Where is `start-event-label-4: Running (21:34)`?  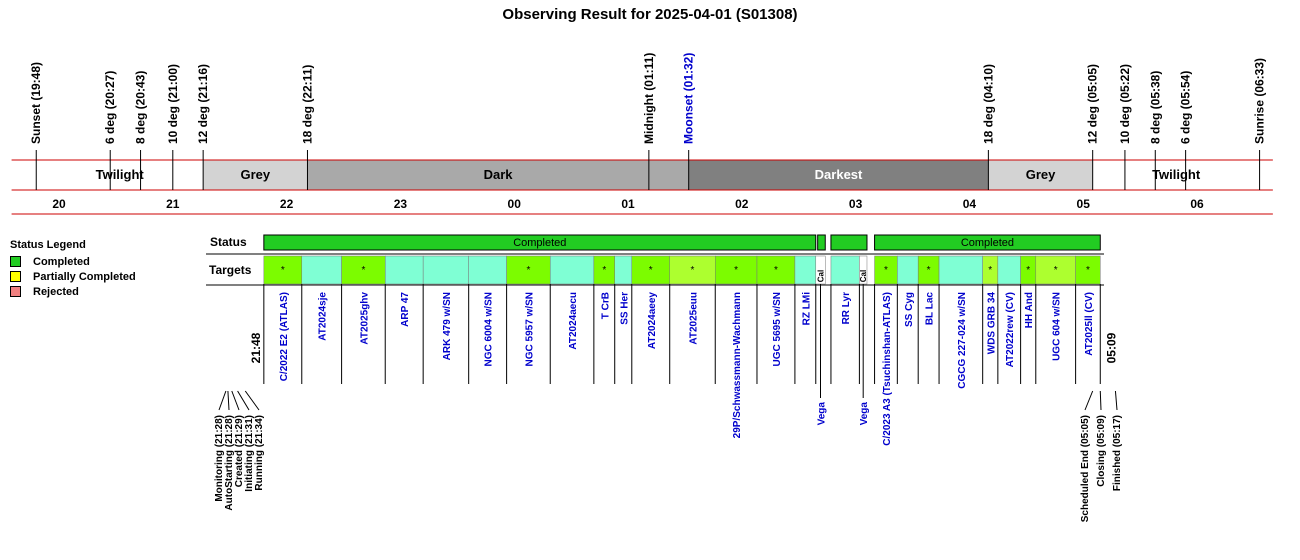 start-event-label-4: Running (21:34) is located at coordinates (259, 453).